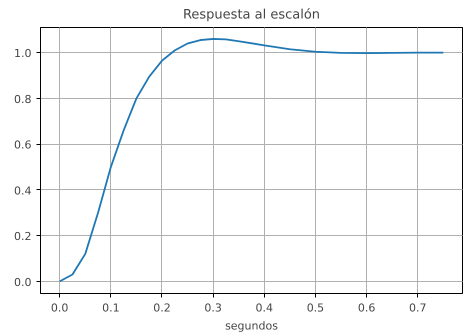  What do you see at coordinates (23, 237) in the screenshot?
I see `y-tick-label: 0.2` at bounding box center [23, 237].